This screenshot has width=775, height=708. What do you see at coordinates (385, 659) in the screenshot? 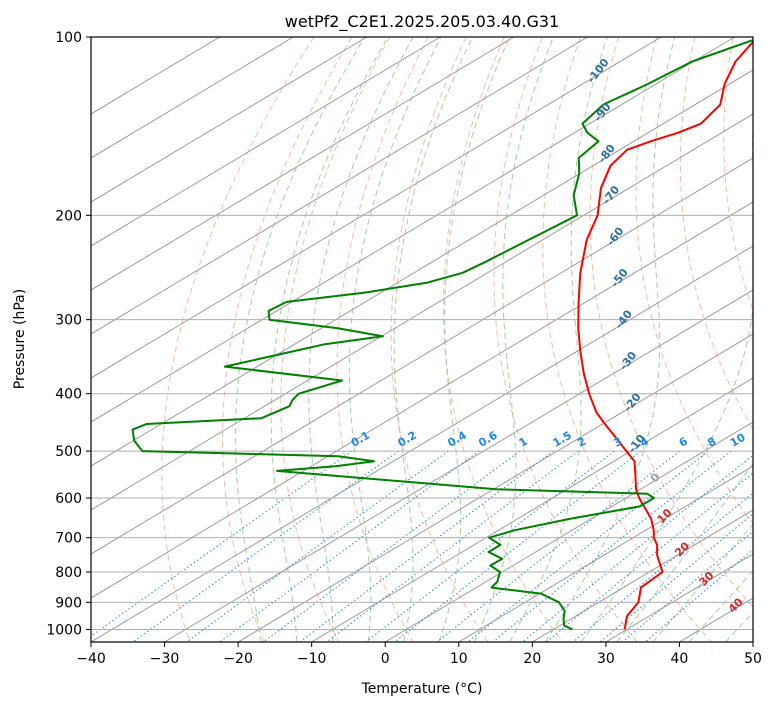
I see `x-tick-label: 0` at bounding box center [385, 659].